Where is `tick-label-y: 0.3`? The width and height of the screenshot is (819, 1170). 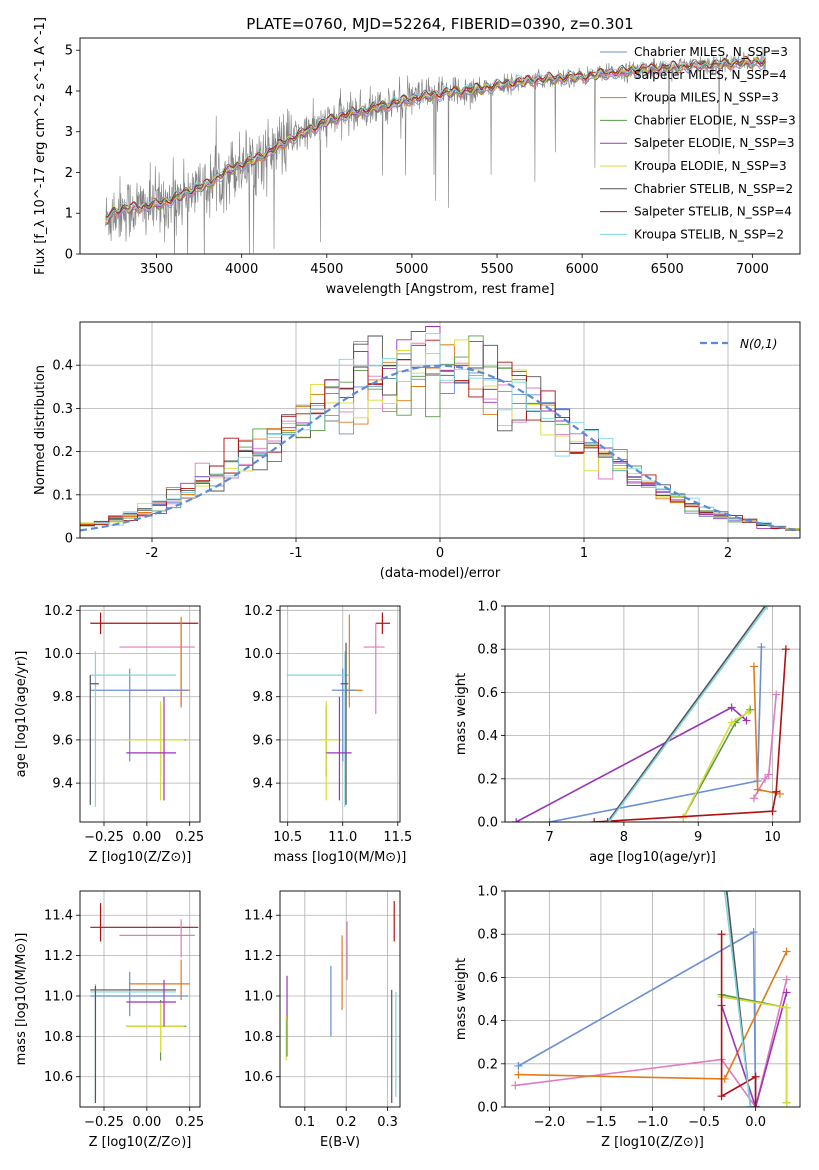
tick-label-y: 0.3 is located at coordinates (62, 409).